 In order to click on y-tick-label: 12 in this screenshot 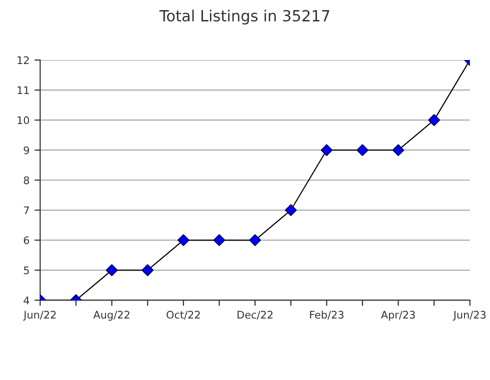, I will do `click(23, 60)`.